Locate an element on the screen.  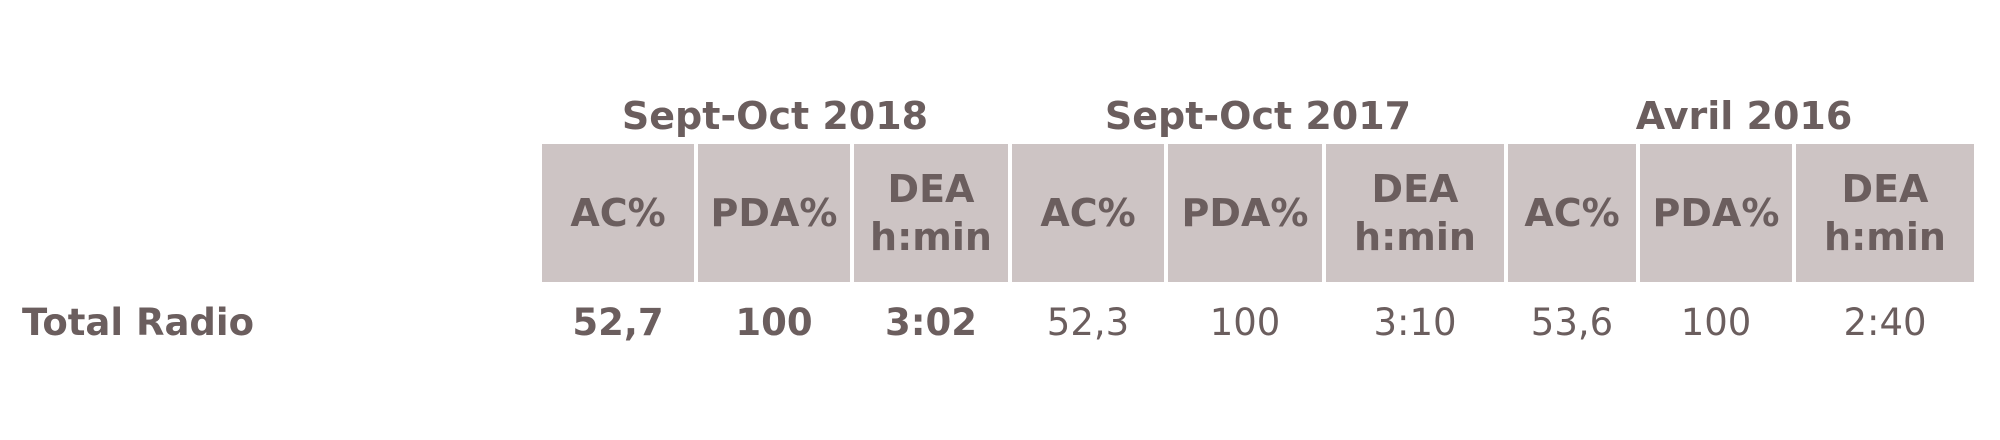
period-header-2018: Sept-Oct 2018 is located at coordinates (775, 116).